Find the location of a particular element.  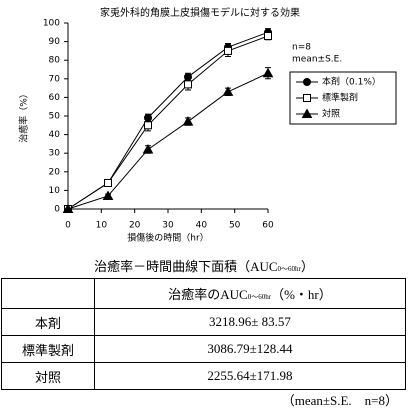

y-tick-label: 60 is located at coordinates (55, 98).